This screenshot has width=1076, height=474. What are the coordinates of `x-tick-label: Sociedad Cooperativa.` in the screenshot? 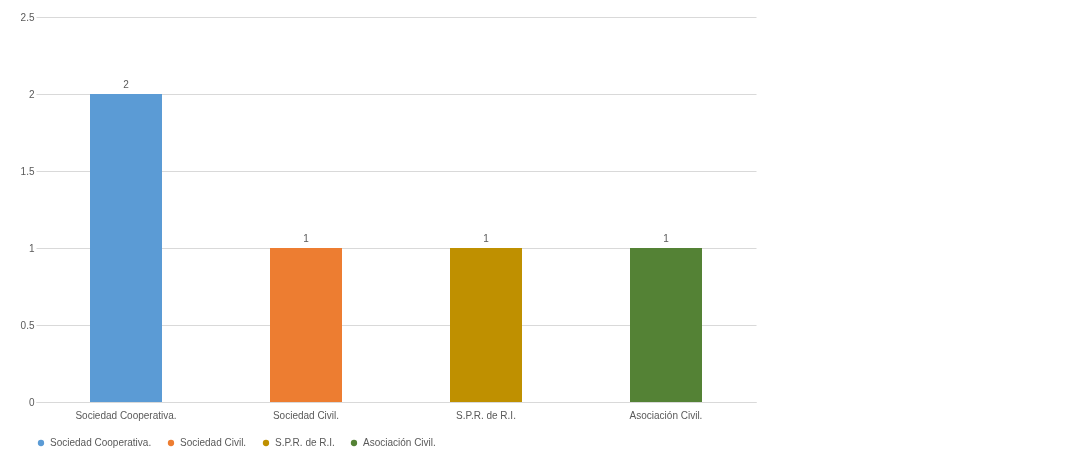 It's located at (126, 415).